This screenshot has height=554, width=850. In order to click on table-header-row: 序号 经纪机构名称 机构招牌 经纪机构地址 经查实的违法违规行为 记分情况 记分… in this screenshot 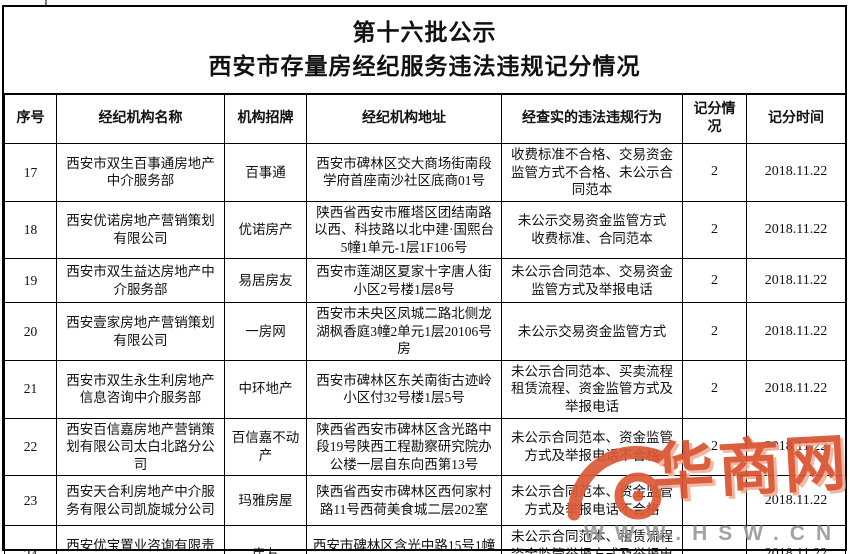, I will do `click(425, 119)`.